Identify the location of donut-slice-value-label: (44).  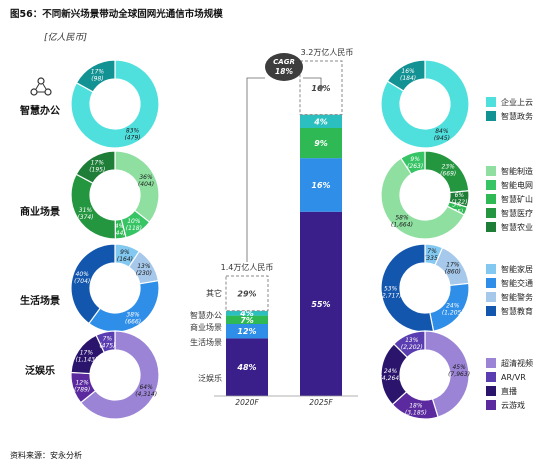
(119, 233).